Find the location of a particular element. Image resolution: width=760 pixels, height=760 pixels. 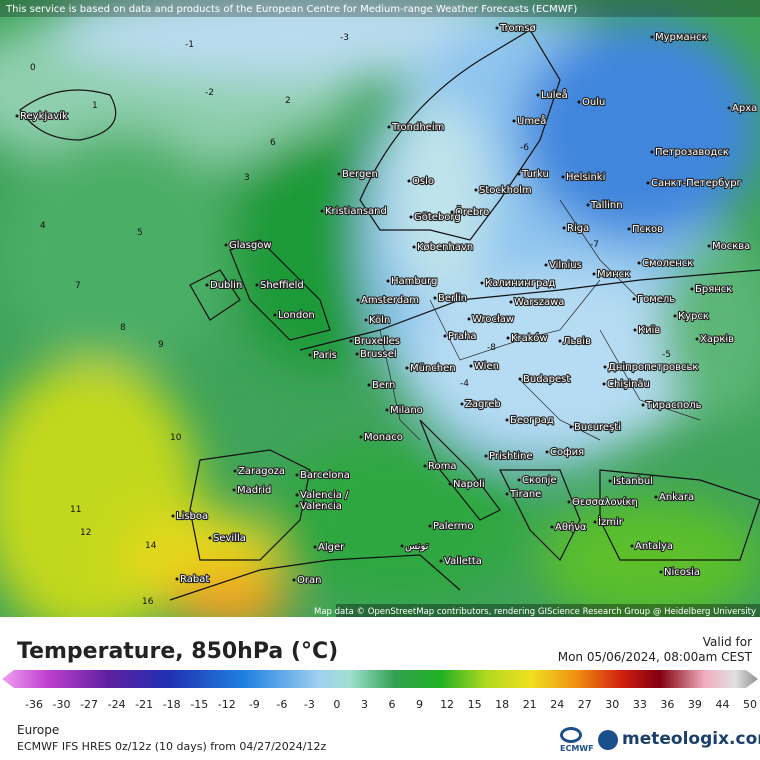

contour-label: -1 is located at coordinates (189, 45).